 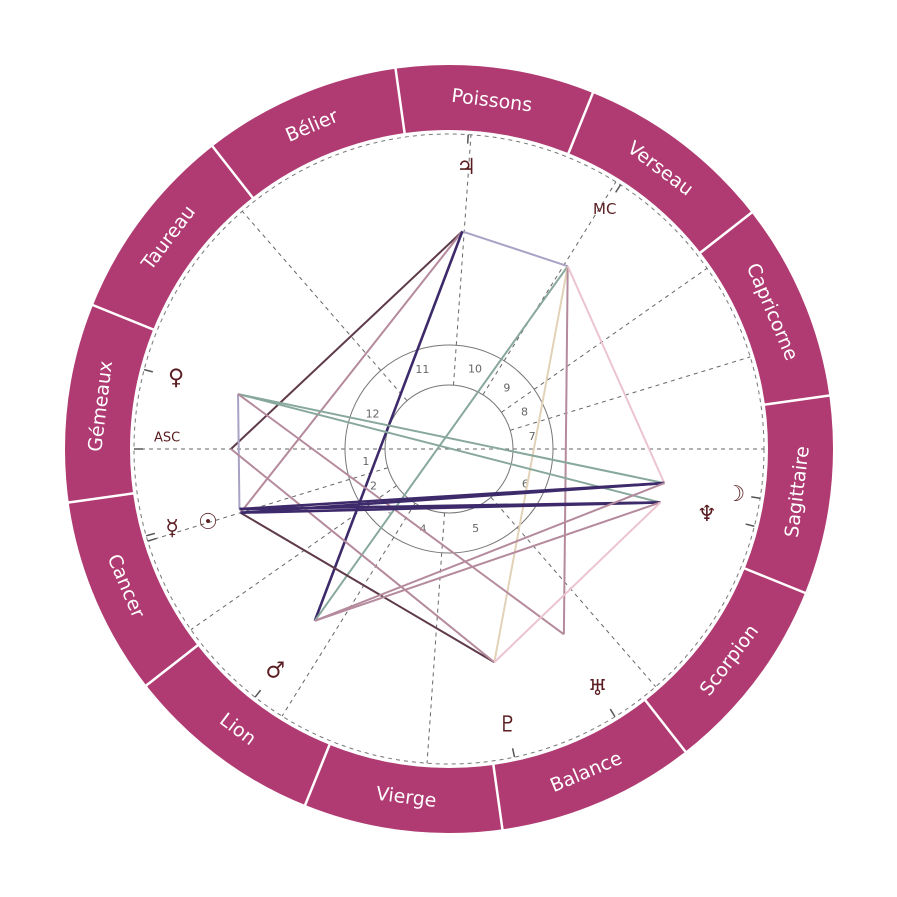 I want to click on sun-icon: ☉︎, so click(x=208, y=522).